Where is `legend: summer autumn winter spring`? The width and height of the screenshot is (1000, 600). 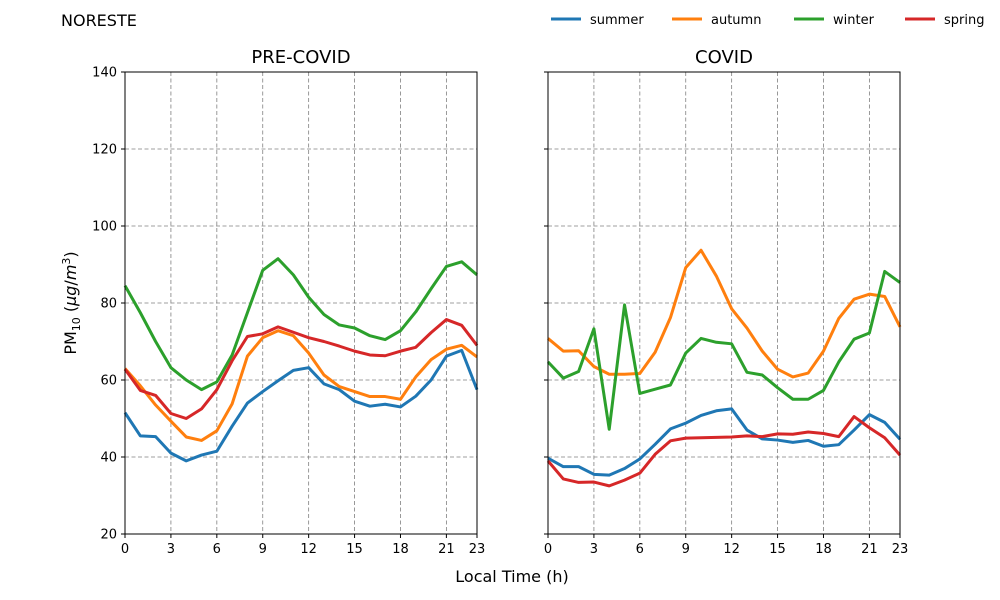
legend: summer autumn winter spring is located at coordinates (767, 20).